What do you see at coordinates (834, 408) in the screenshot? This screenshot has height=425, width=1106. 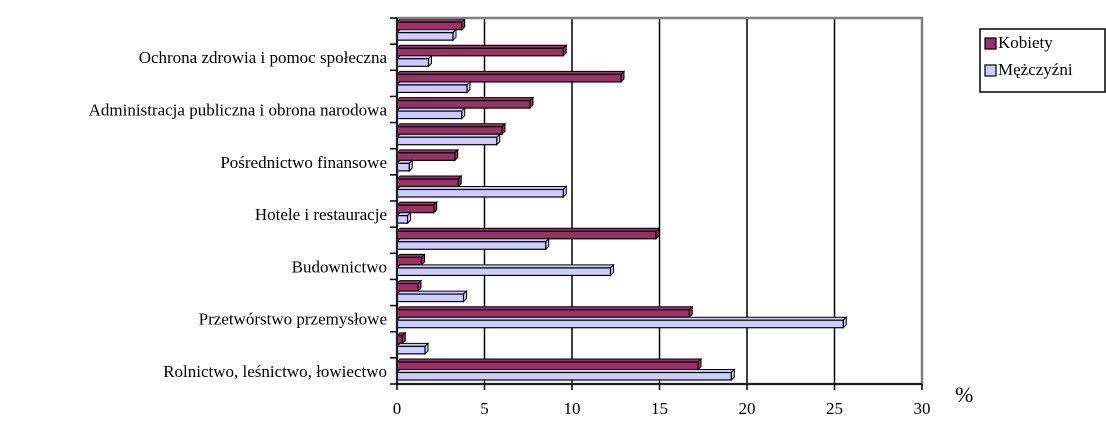 I see `x-tick-label: 25` at bounding box center [834, 408].